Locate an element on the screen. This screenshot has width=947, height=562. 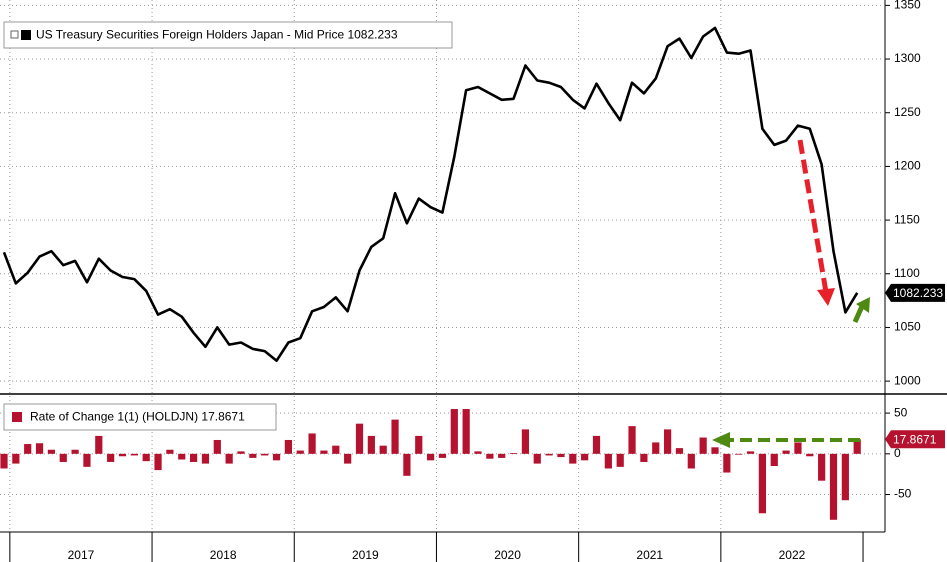
y-tick-label: 1150 is located at coordinates (907, 219).